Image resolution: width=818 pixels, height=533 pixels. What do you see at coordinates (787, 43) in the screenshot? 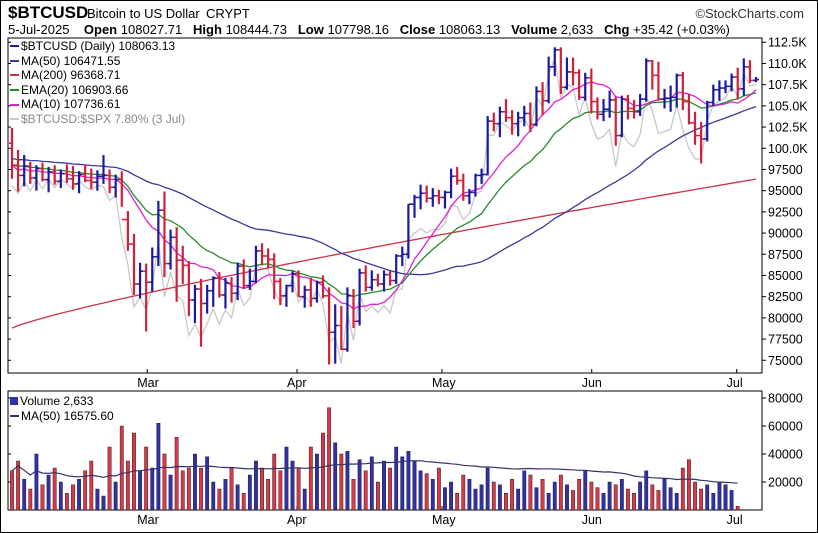
I see `y-tick-label: 112.5K` at bounding box center [787, 43].